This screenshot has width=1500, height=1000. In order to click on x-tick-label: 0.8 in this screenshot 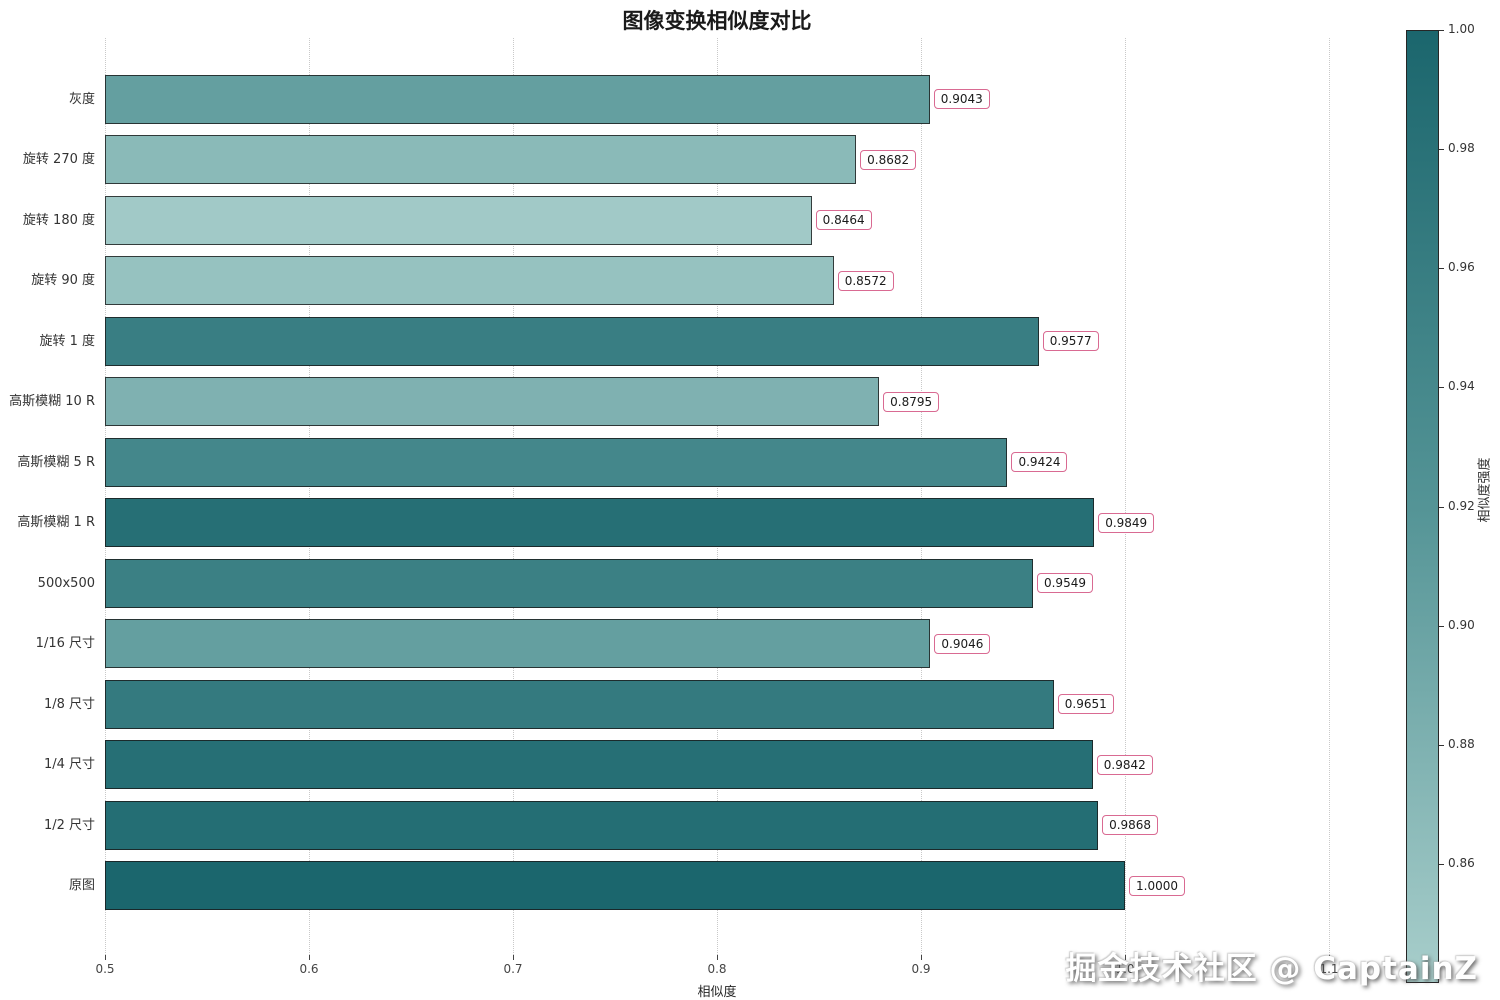, I will do `click(717, 969)`.